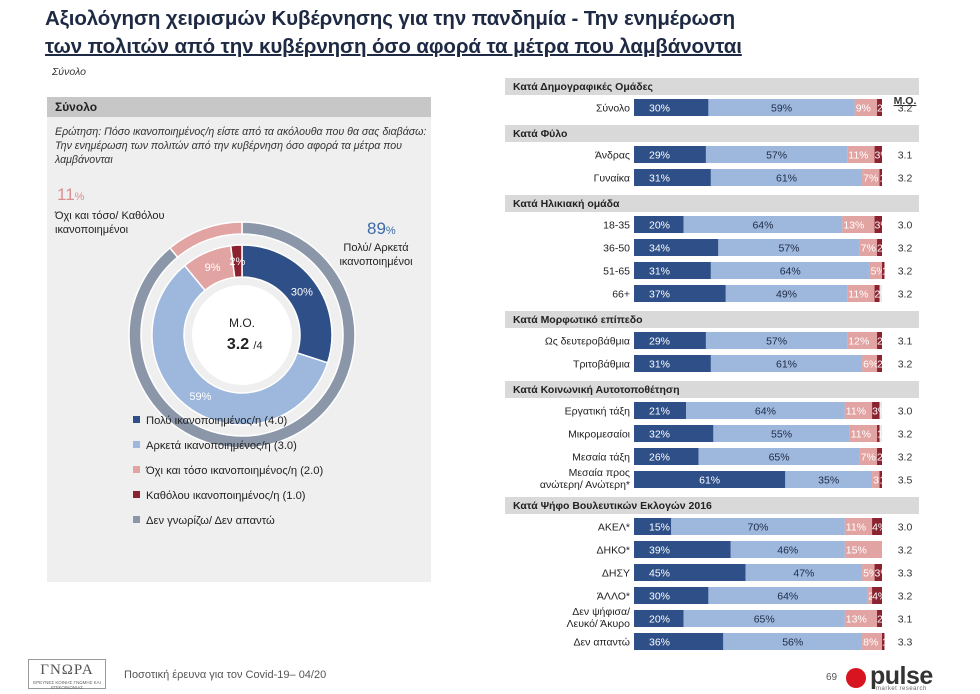 This screenshot has width=980, height=694. I want to click on row-label: 66+, so click(621, 295).